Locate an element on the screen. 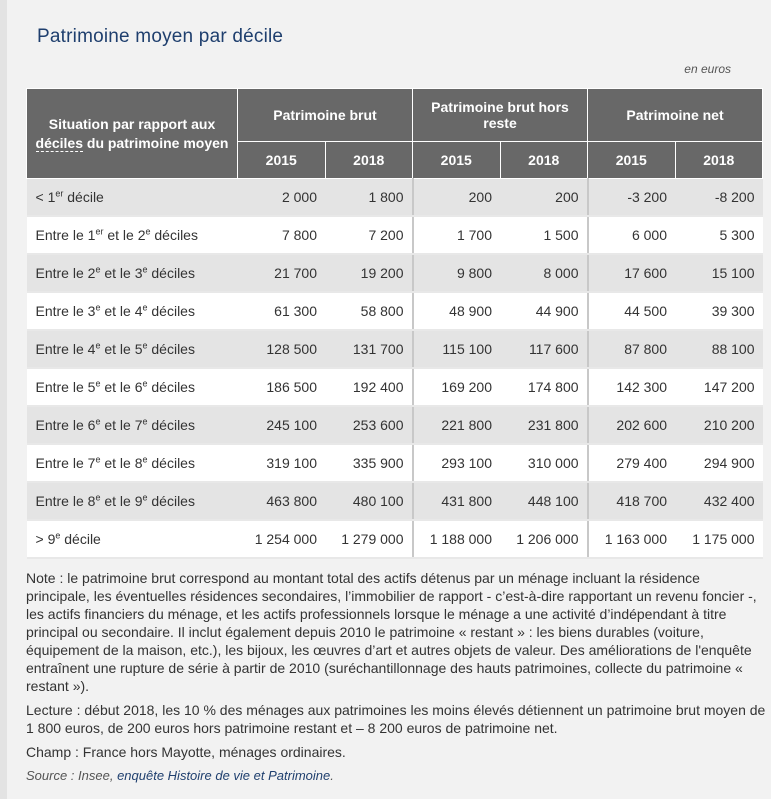  row-label-pre: Entre le 4 is located at coordinates (65, 349).